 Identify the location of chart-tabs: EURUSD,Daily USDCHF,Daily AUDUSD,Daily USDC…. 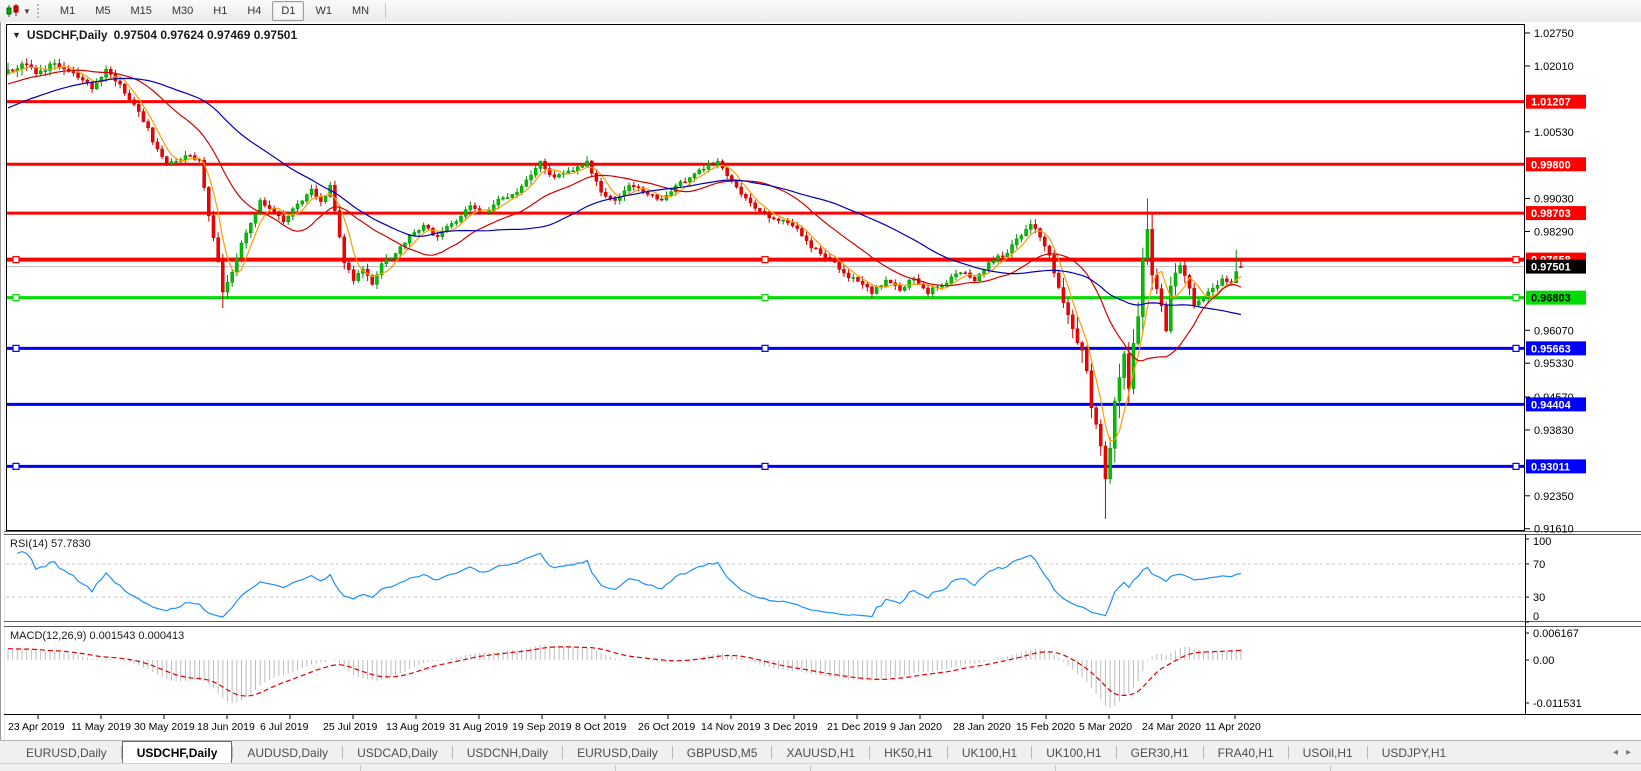
(807, 752).